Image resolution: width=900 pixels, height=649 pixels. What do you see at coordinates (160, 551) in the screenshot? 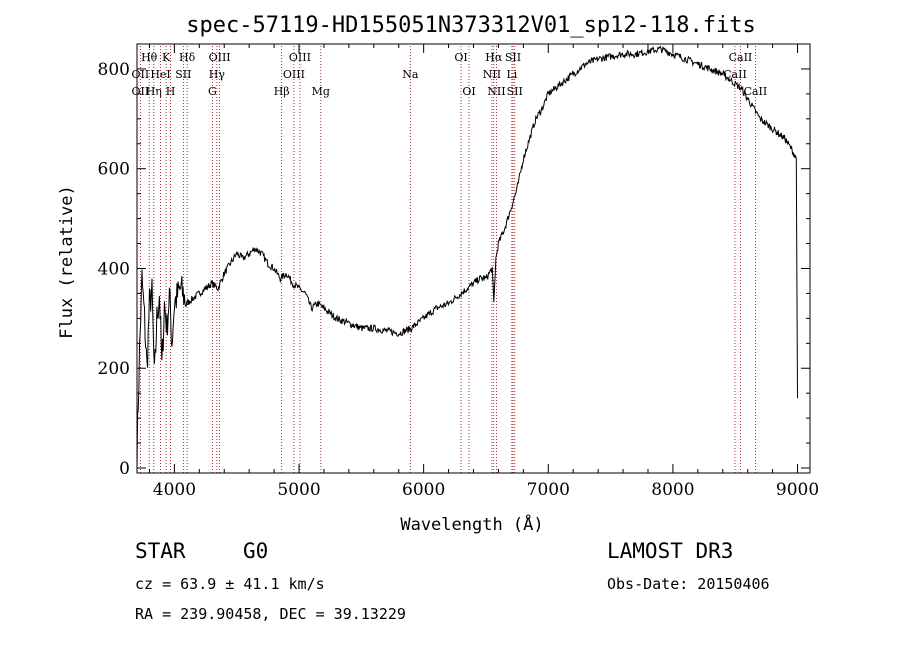
I see `object-type: STAR` at bounding box center [160, 551].